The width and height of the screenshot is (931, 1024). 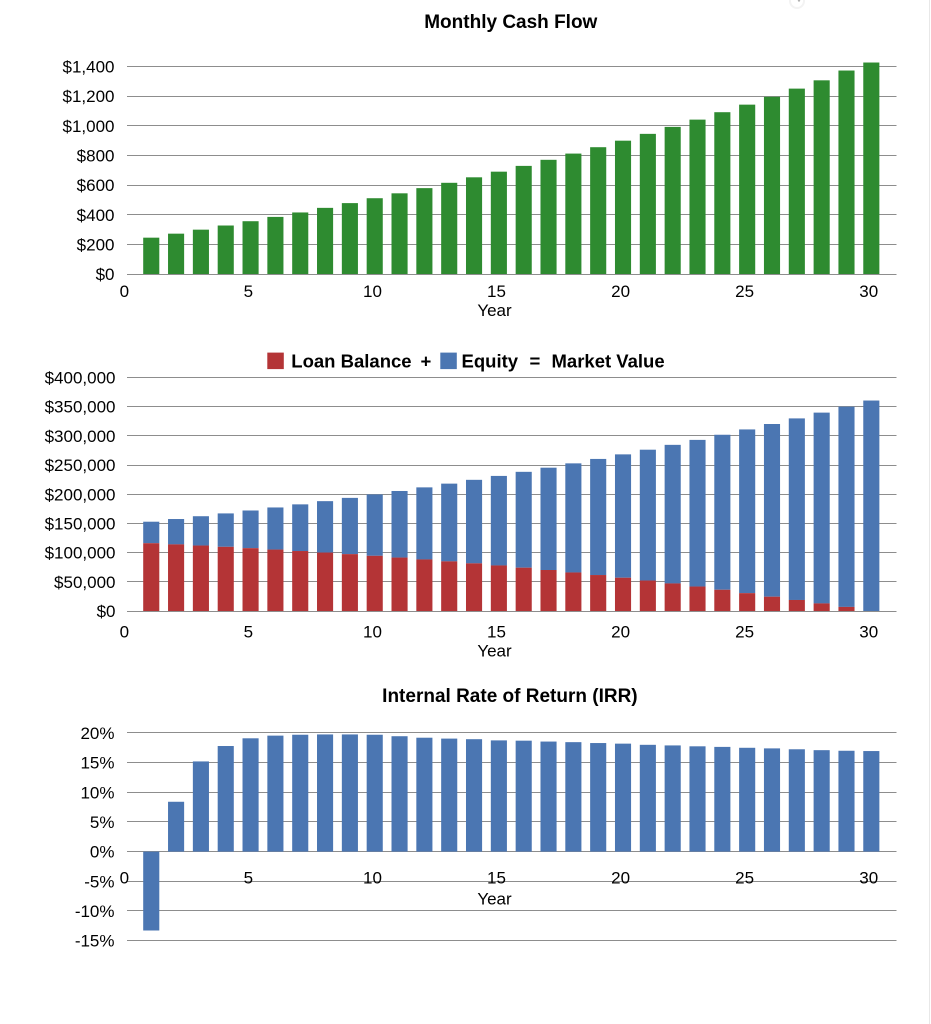 I want to click on svg-text: $300,000, so click(x=80, y=436).